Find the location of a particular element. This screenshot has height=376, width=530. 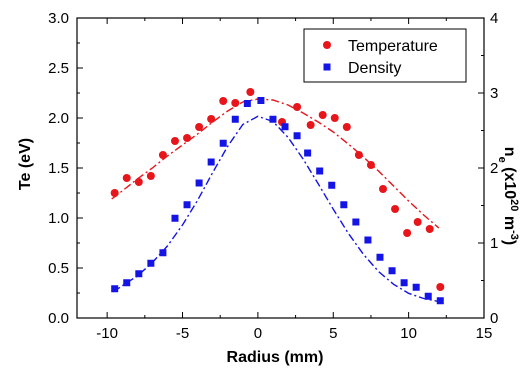

x-tick-label: 5 is located at coordinates (333, 333).